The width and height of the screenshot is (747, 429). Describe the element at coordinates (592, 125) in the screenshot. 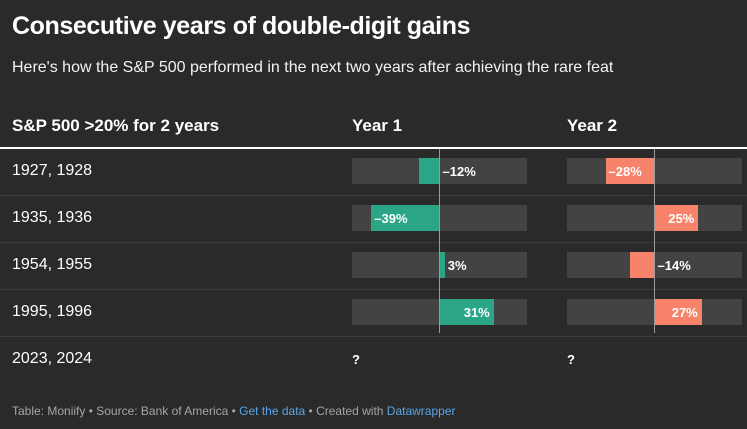

I see `column-header-year-2: Year 2` at that location.